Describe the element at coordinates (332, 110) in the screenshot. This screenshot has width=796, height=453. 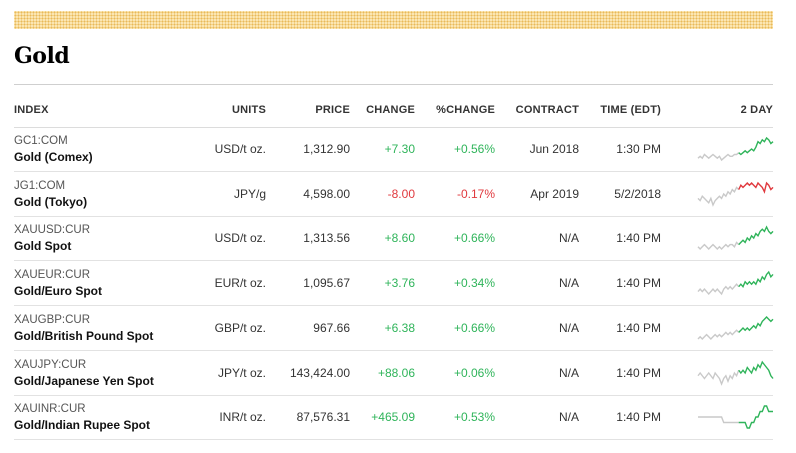
I see `header-price: PRICE` at that location.